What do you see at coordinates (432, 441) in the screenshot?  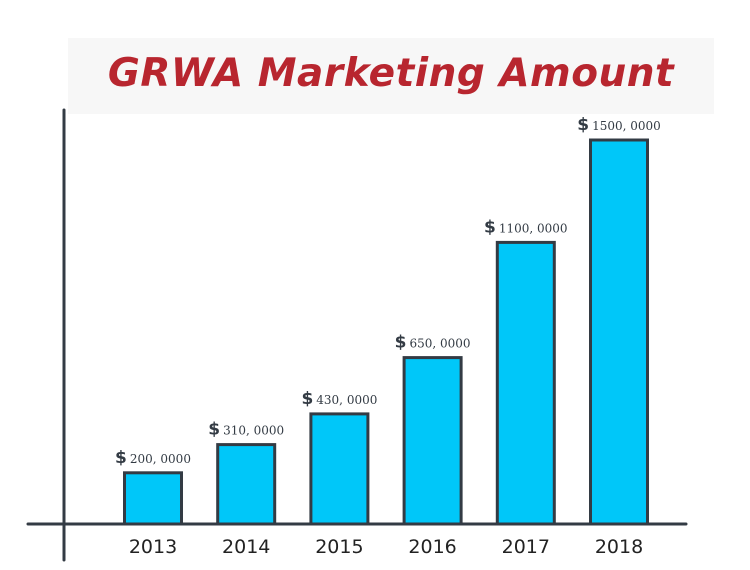 I see `bar-2016` at bounding box center [432, 441].